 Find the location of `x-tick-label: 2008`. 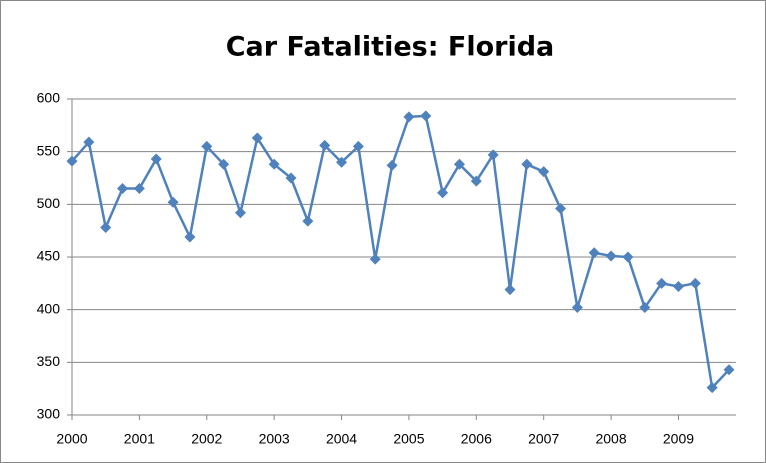

x-tick-label: 2008 is located at coordinates (610, 439).